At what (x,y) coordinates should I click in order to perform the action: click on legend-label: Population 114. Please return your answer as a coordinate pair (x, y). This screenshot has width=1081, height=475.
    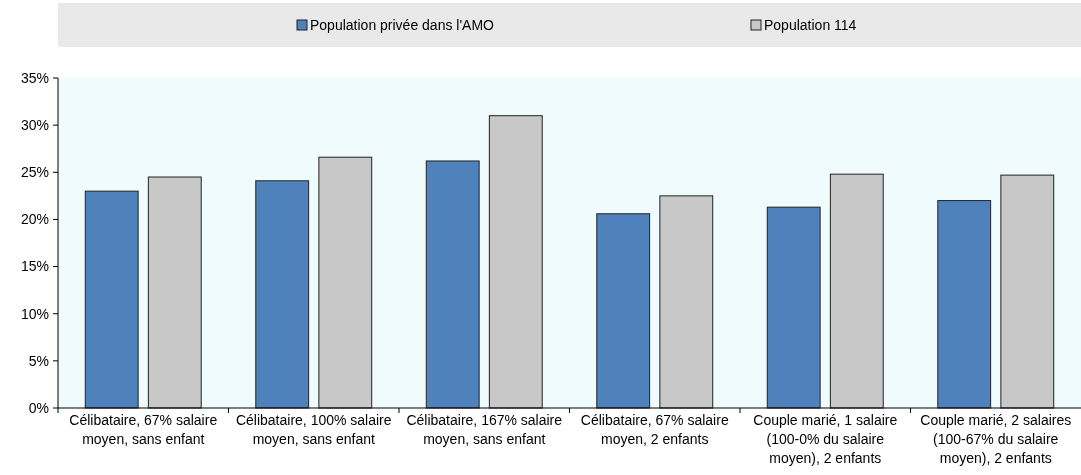
    Looking at the image, I should click on (810, 25).